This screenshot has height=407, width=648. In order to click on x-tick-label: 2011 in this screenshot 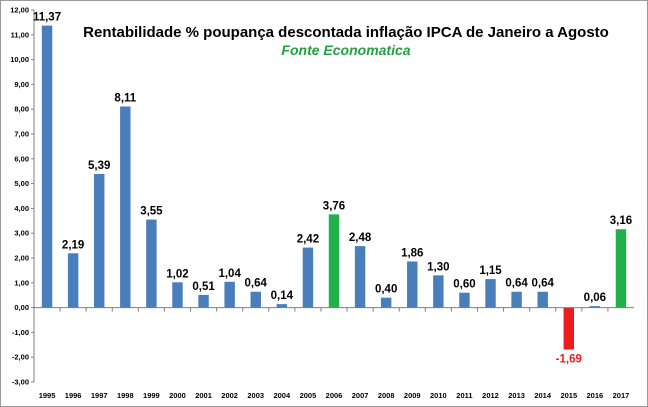, I will do `click(464, 395)`.